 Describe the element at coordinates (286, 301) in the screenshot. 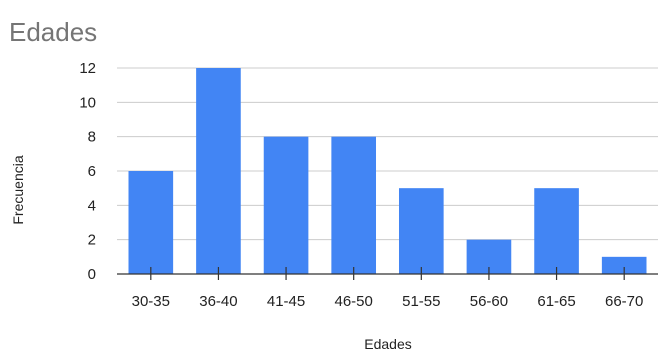

I see `x-tick-label: 41-45` at that location.